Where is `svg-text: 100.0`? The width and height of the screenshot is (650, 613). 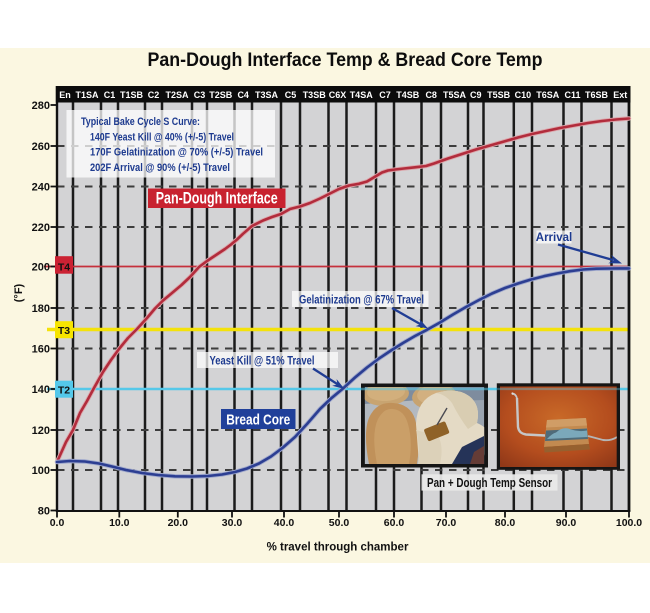
svg-text: 100.0 is located at coordinates (629, 523).